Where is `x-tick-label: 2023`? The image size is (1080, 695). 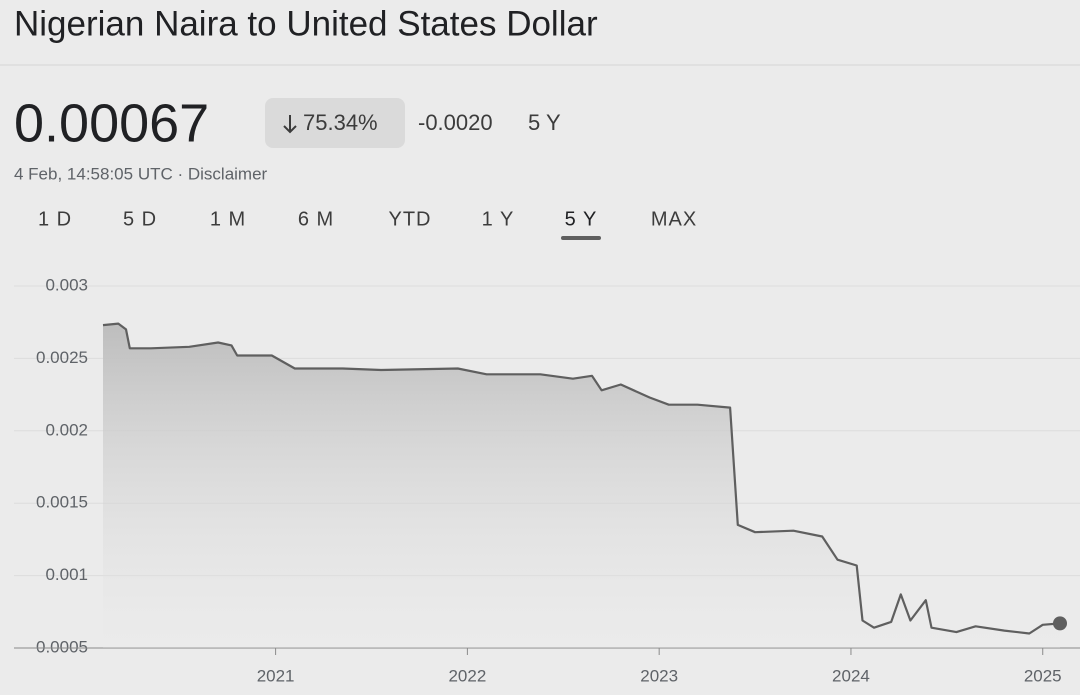
x-tick-label: 2023 is located at coordinates (659, 675).